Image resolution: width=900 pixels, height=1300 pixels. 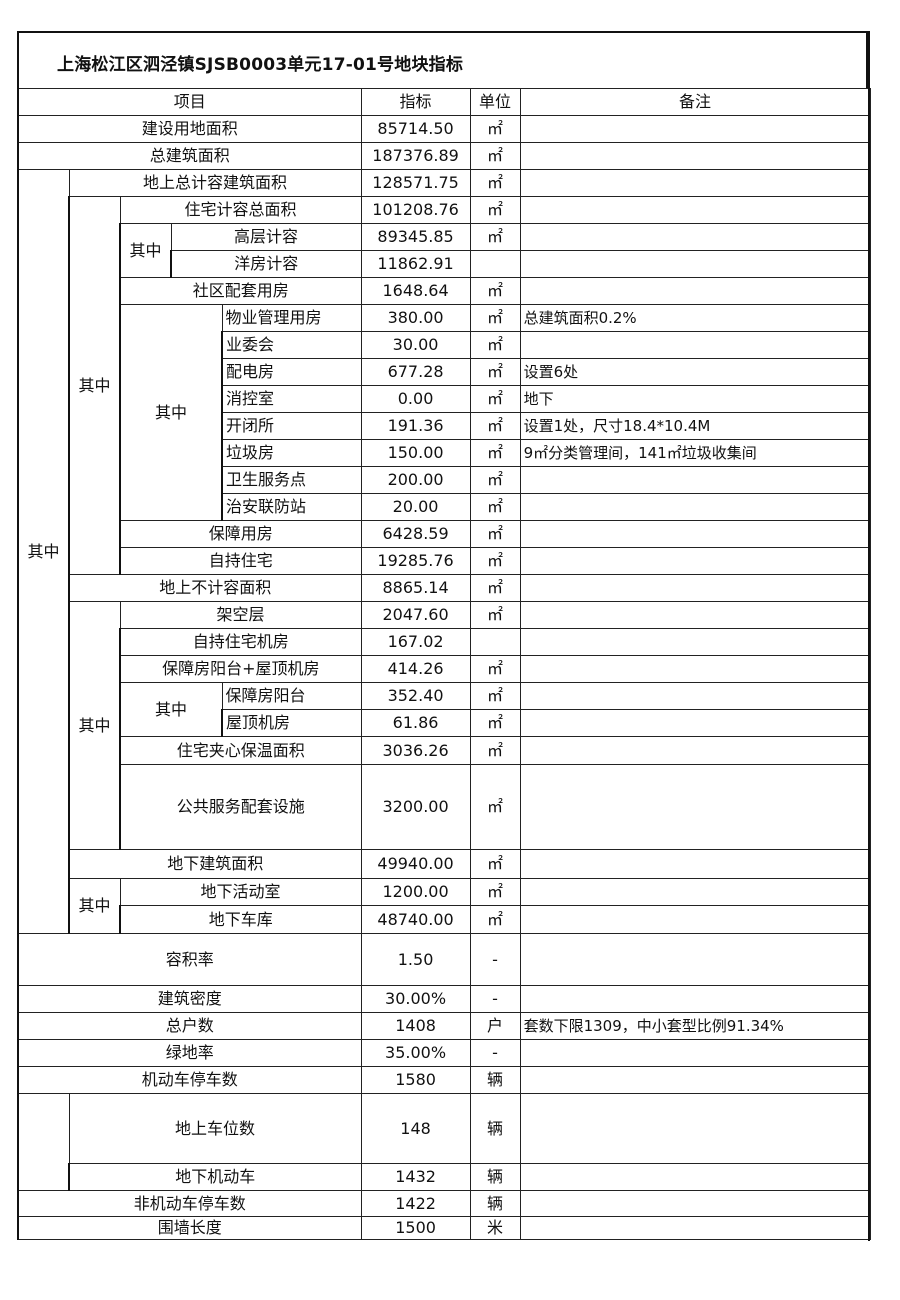 What do you see at coordinates (495, 1053) in the screenshot?
I see `row-unit: -` at bounding box center [495, 1053].